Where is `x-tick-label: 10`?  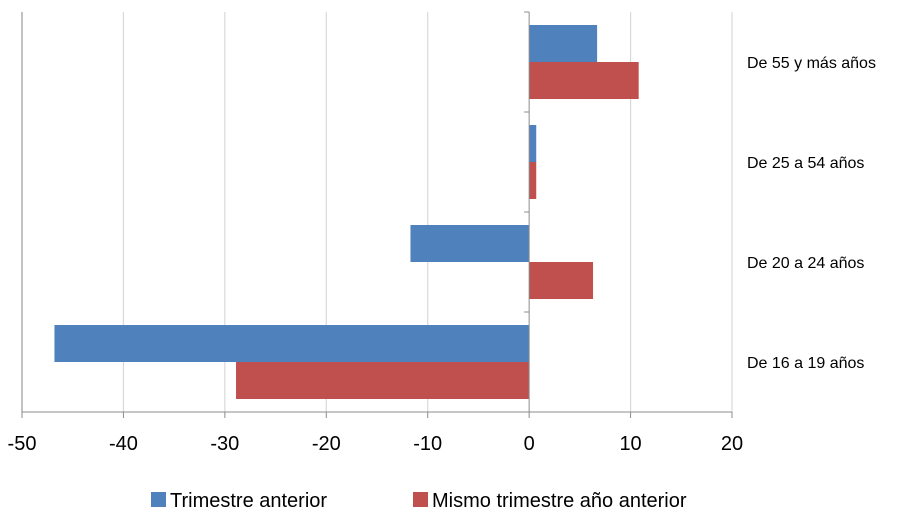 x-tick-label: 10 is located at coordinates (630, 444).